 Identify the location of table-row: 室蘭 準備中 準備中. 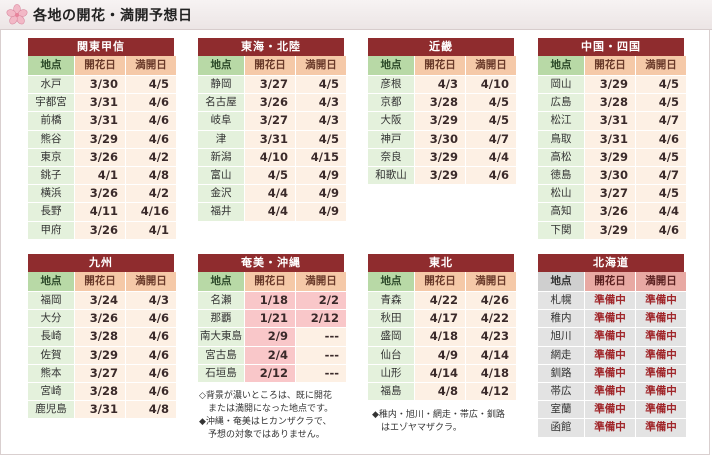
(612, 410).